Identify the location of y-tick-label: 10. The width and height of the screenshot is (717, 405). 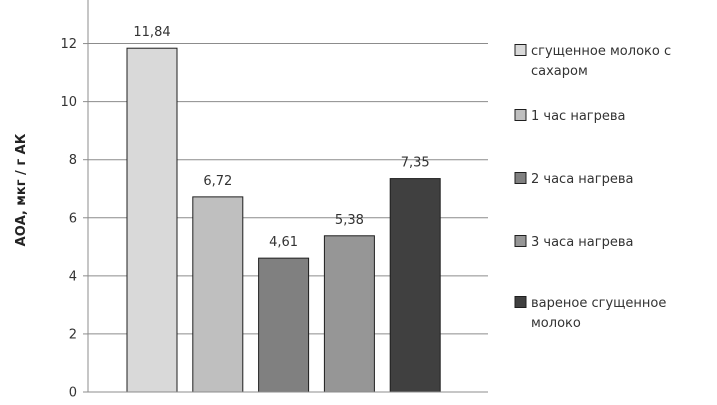
(68, 102).